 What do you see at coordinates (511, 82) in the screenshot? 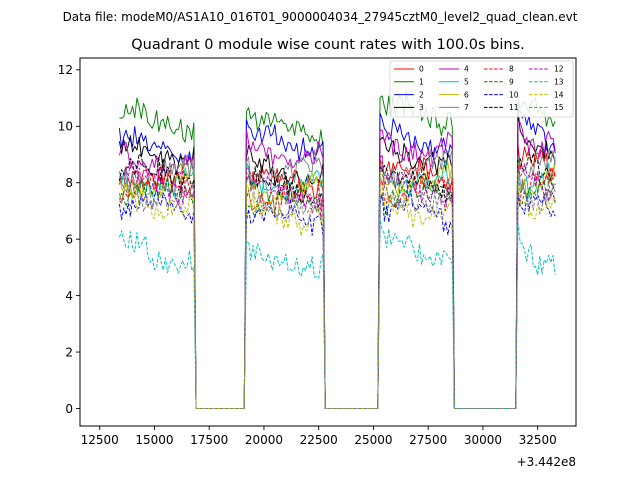
I see `legend-label-9: 9` at bounding box center [511, 82].